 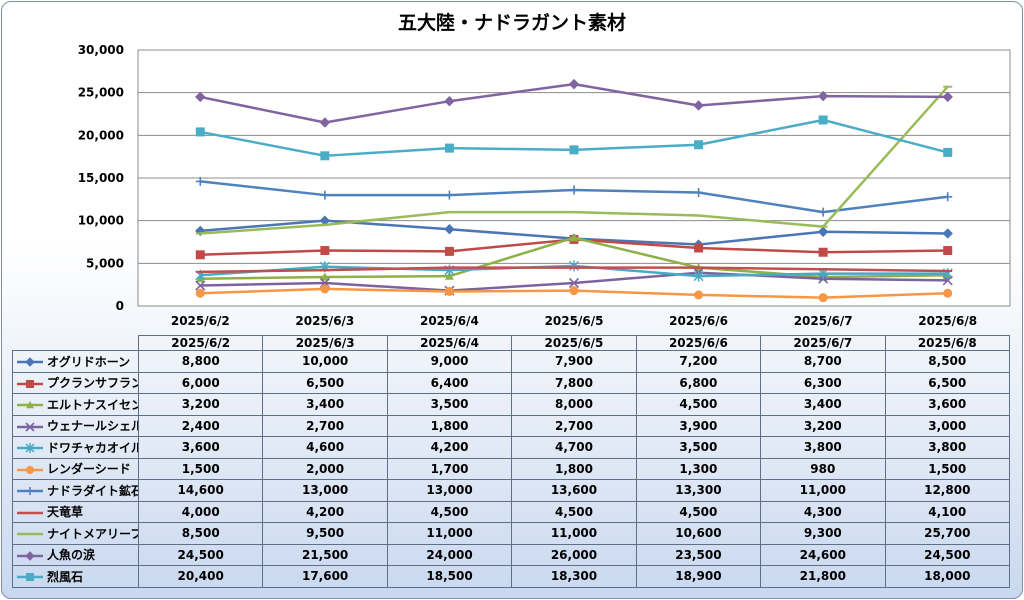 I want to click on series-name: プクランサフラン, so click(x=93, y=383).